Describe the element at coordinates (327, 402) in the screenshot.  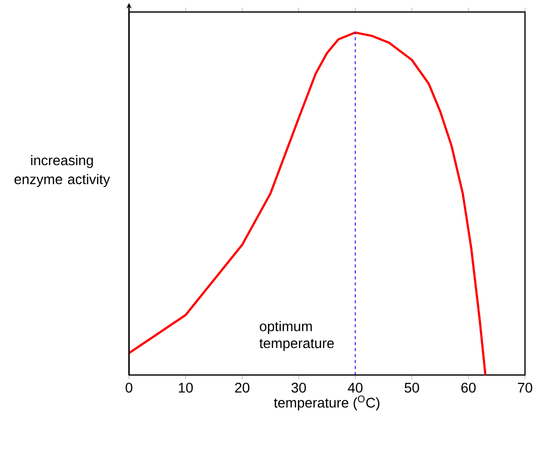
I see `x-axis-title: temperature ($^{O}$C)` at that location.